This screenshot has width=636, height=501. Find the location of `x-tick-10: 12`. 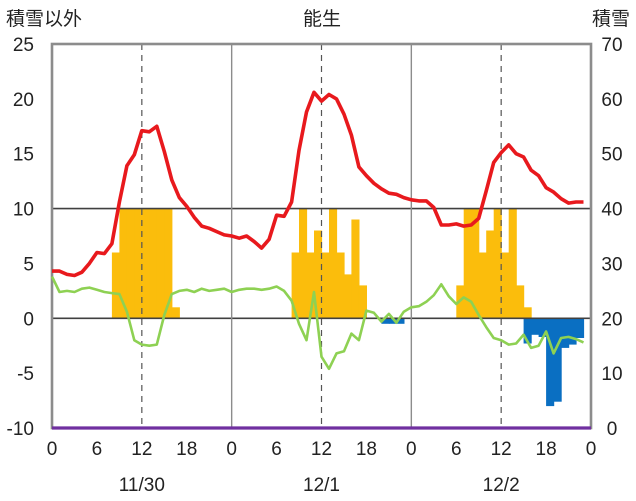

x-tick-10: 12 is located at coordinates (501, 449).